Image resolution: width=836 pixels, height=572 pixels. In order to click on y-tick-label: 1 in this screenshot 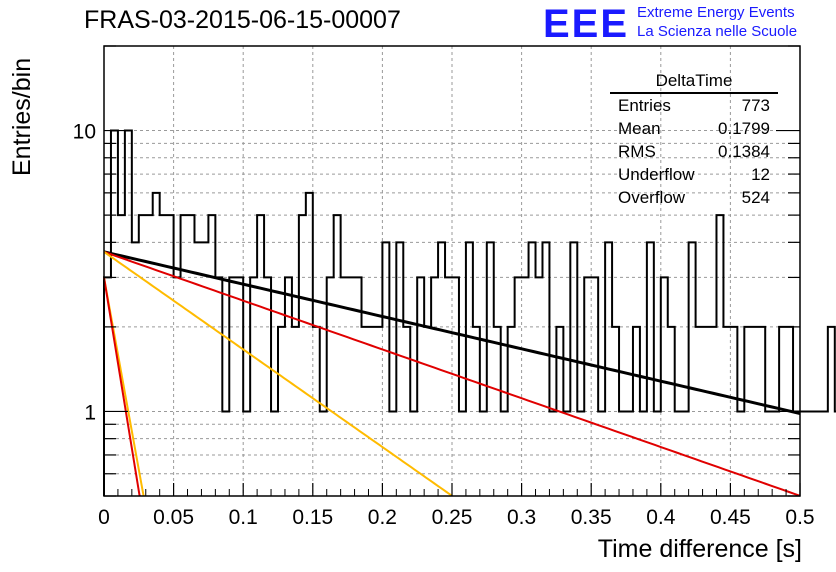, I will do `click(90, 412)`.